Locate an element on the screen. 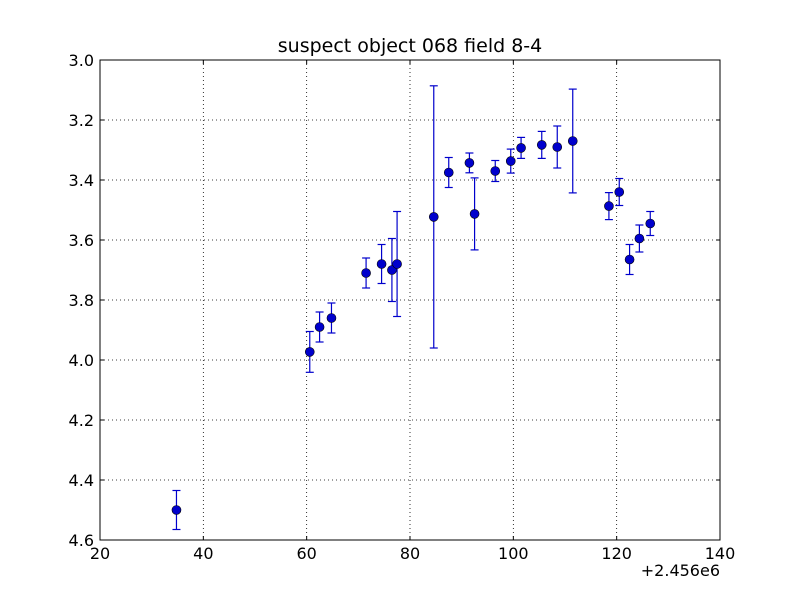 The image size is (800, 600). y-tick-label: 3.0 is located at coordinates (81, 60).